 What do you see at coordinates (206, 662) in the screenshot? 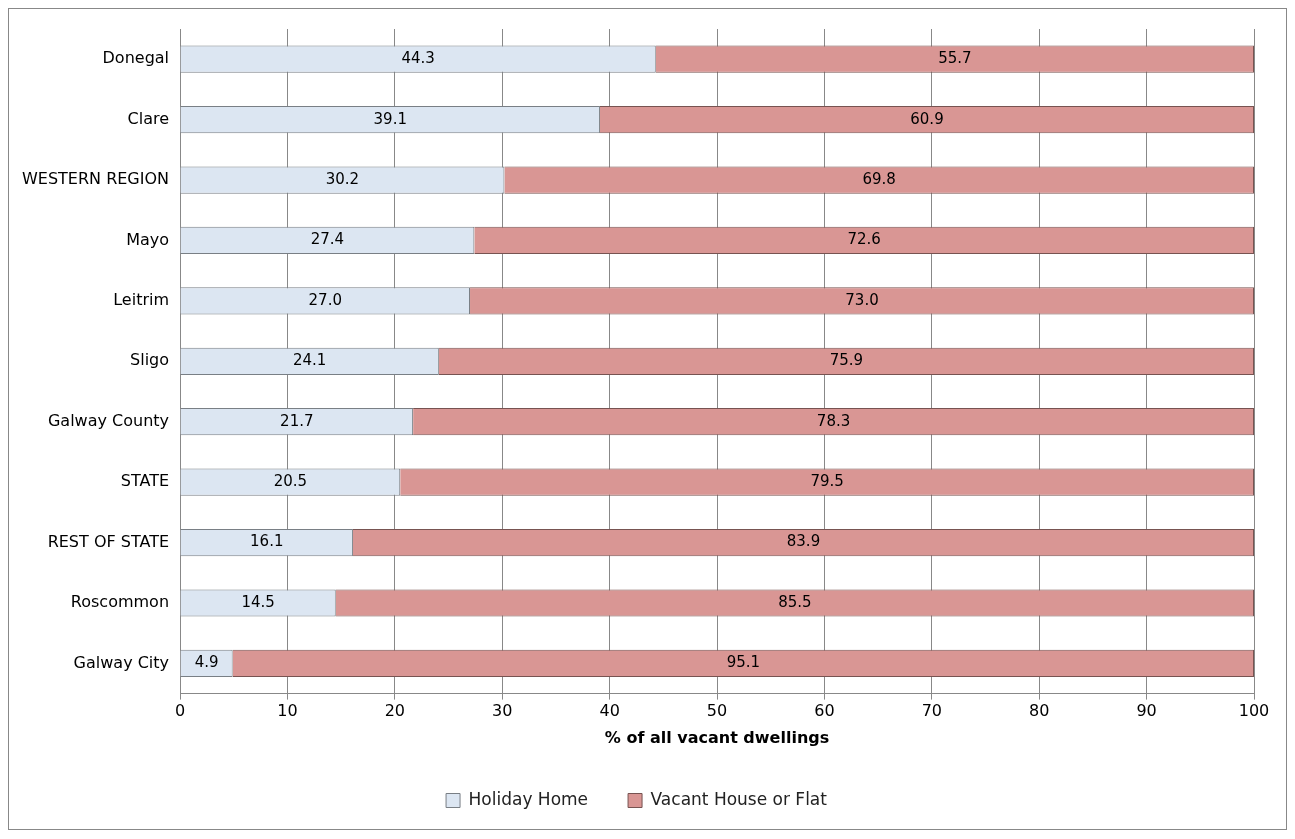
I see `data-label: 4.9` at bounding box center [206, 662].